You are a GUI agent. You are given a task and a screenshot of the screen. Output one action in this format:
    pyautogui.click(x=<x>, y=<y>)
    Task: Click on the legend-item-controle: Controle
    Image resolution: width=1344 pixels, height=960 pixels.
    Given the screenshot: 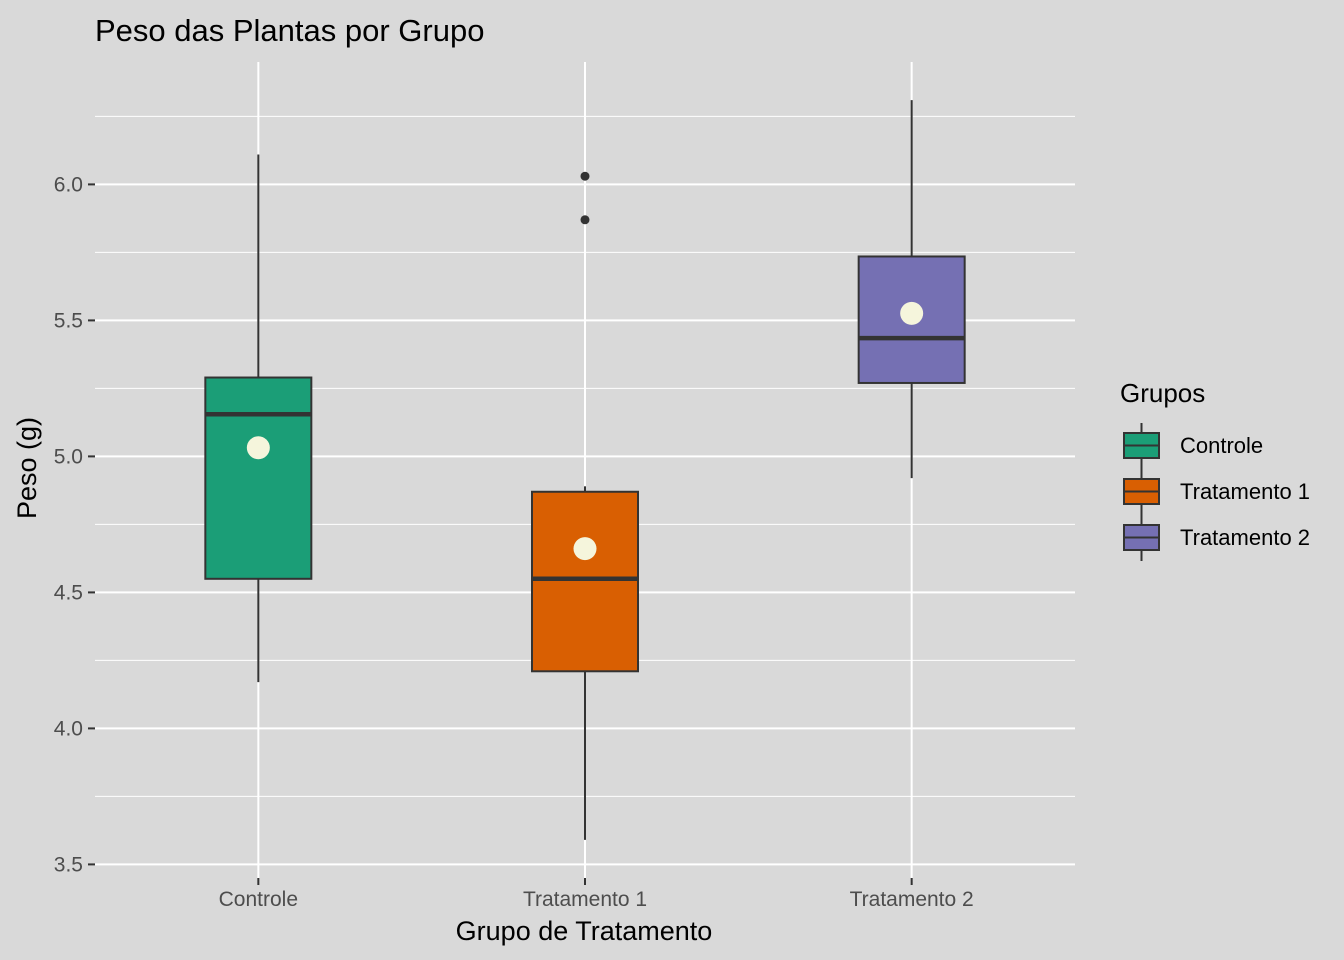 What is the action you would take?
    pyautogui.click(x=1193, y=446)
    